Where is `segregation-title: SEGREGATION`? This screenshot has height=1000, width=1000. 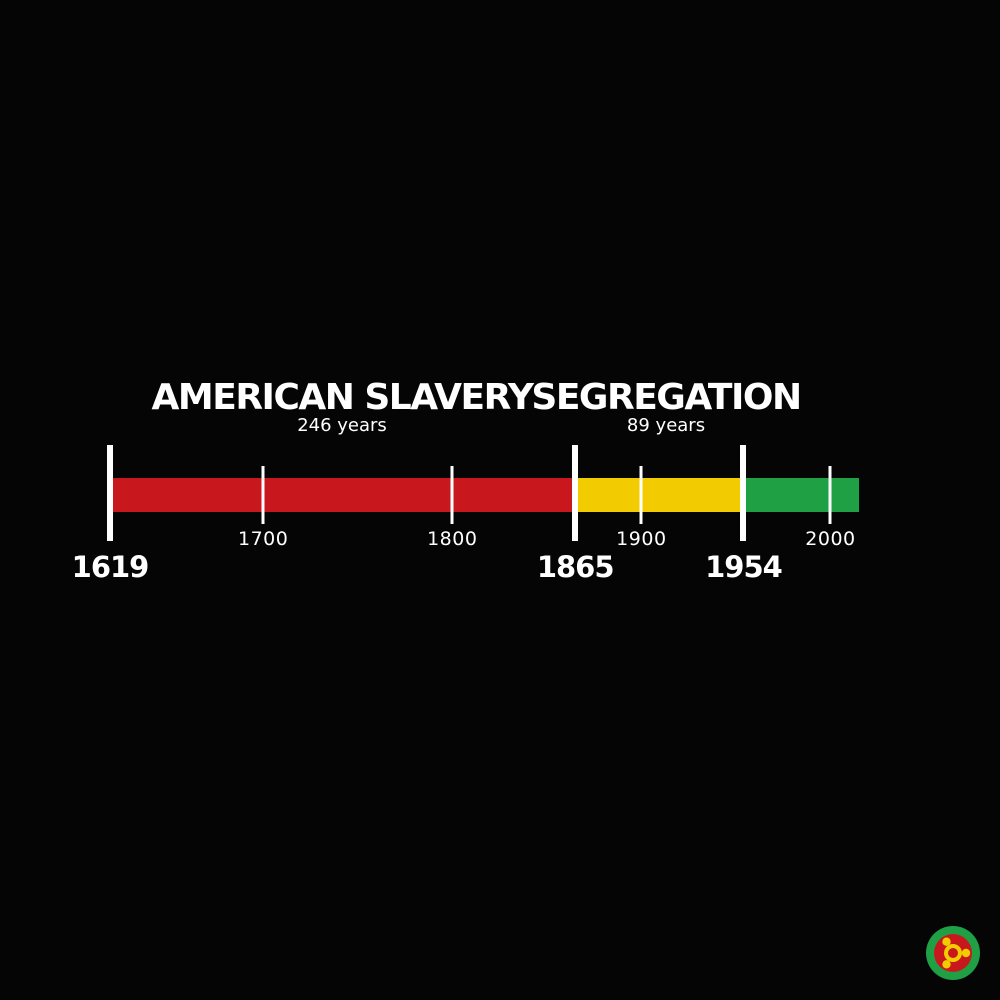
segregation-title: SEGREGATION is located at coordinates (666, 397).